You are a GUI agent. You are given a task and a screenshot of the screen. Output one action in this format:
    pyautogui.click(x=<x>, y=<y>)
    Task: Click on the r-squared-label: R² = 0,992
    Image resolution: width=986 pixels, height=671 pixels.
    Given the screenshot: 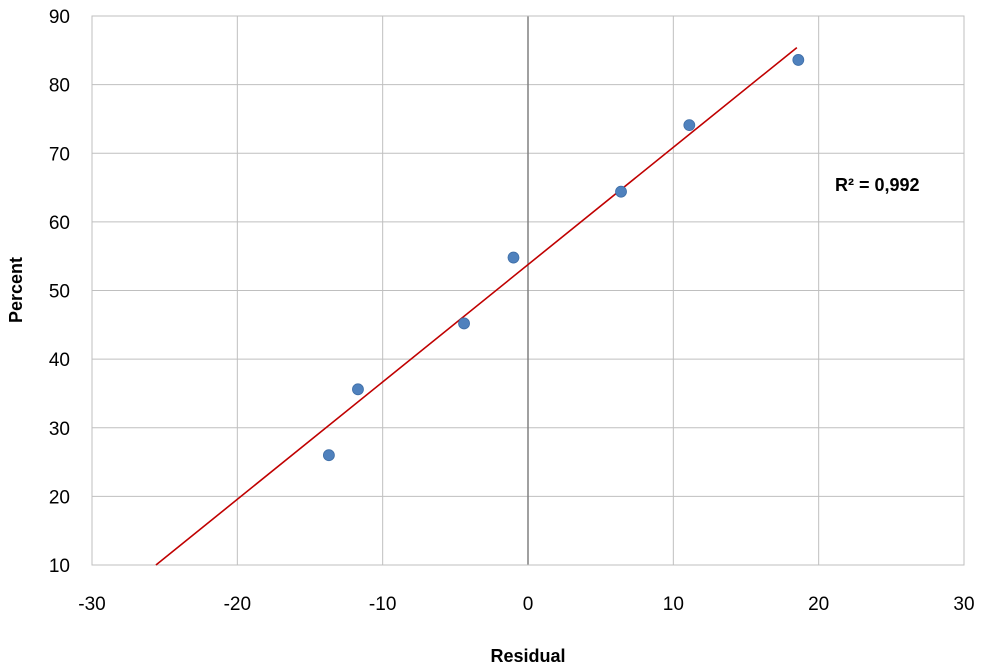 What is the action you would take?
    pyautogui.click(x=877, y=185)
    